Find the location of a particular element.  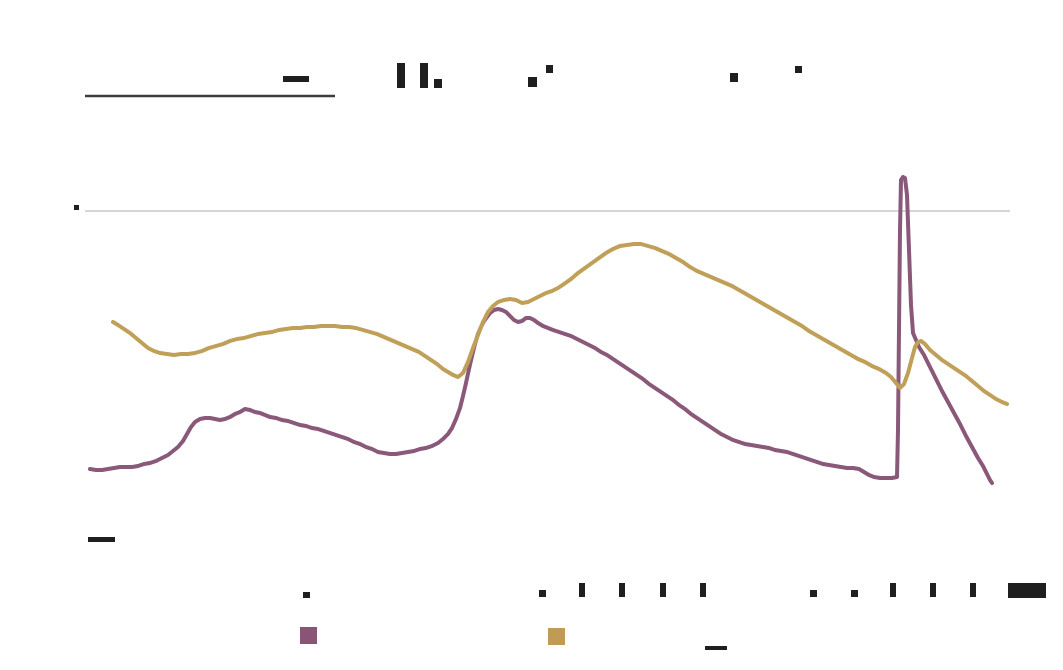

y-tick-fragment is located at coordinates (76, 207).